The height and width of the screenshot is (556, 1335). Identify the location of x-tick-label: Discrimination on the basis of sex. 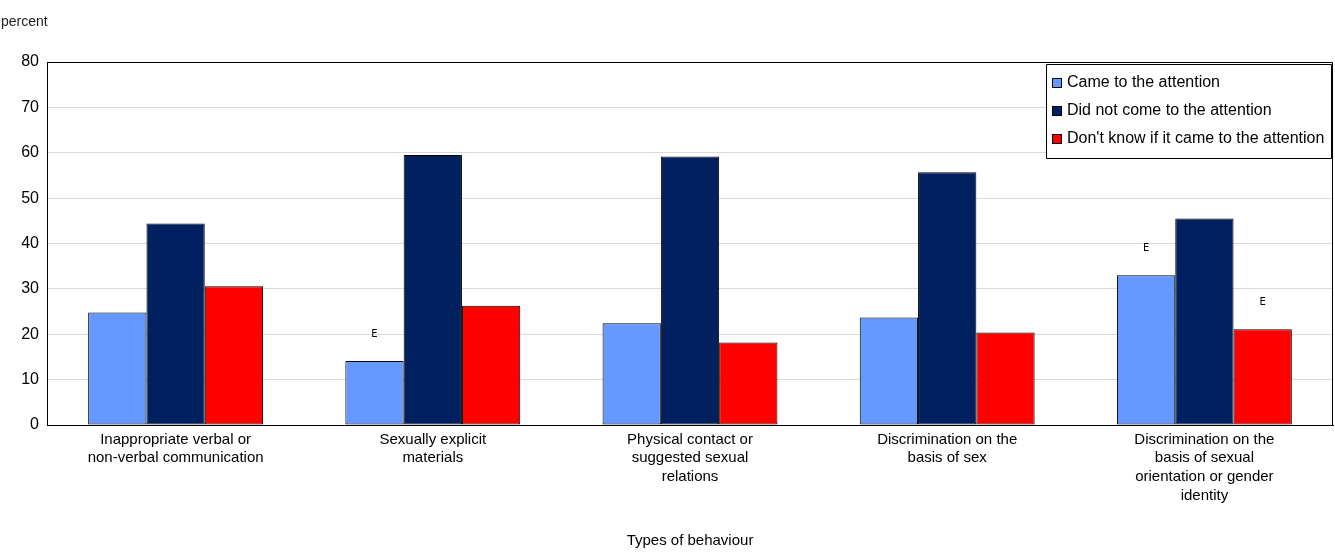
(947, 447).